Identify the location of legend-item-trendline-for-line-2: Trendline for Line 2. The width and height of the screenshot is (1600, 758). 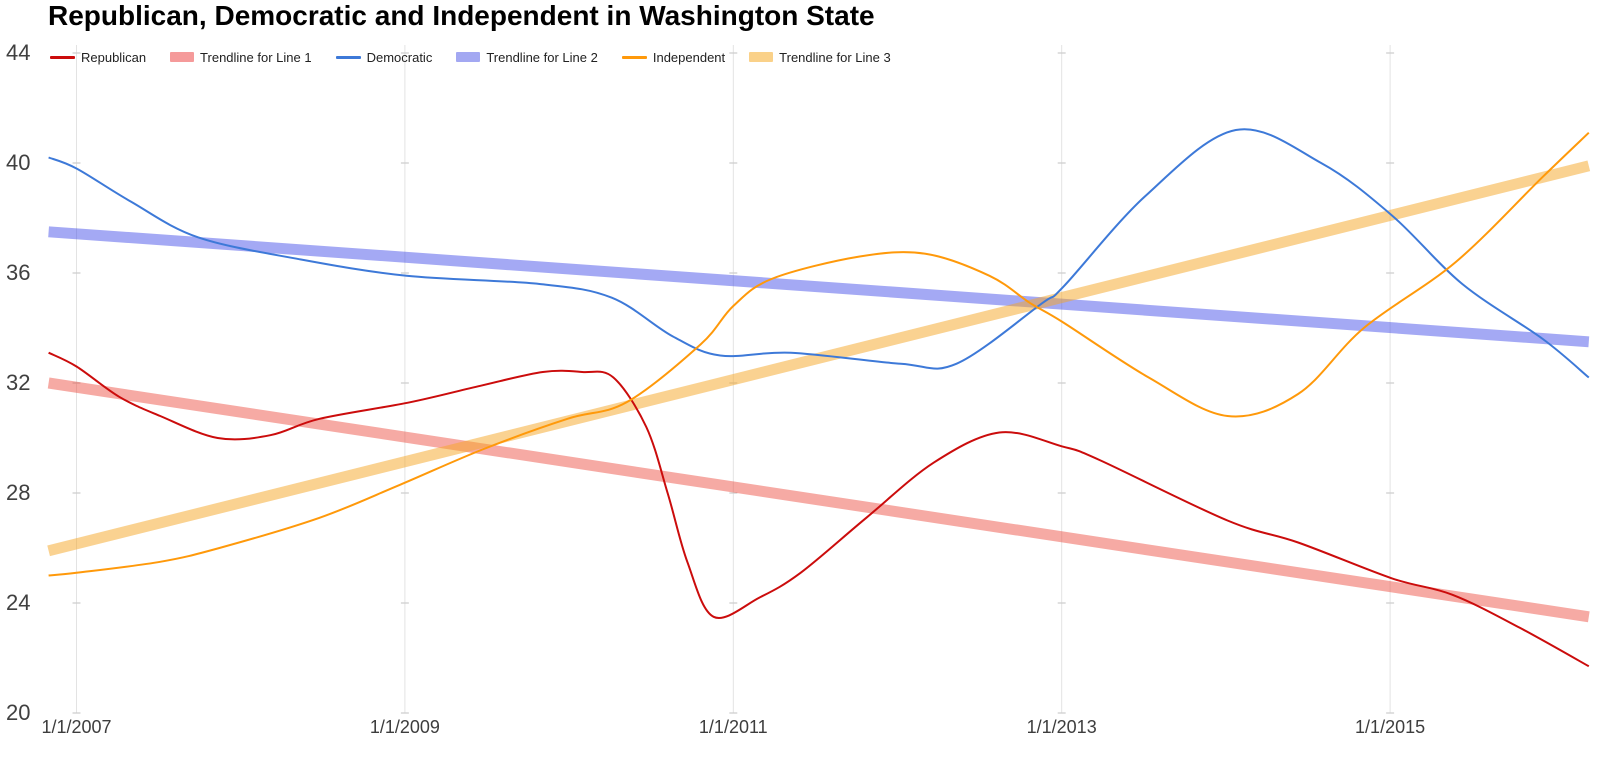
(527, 57).